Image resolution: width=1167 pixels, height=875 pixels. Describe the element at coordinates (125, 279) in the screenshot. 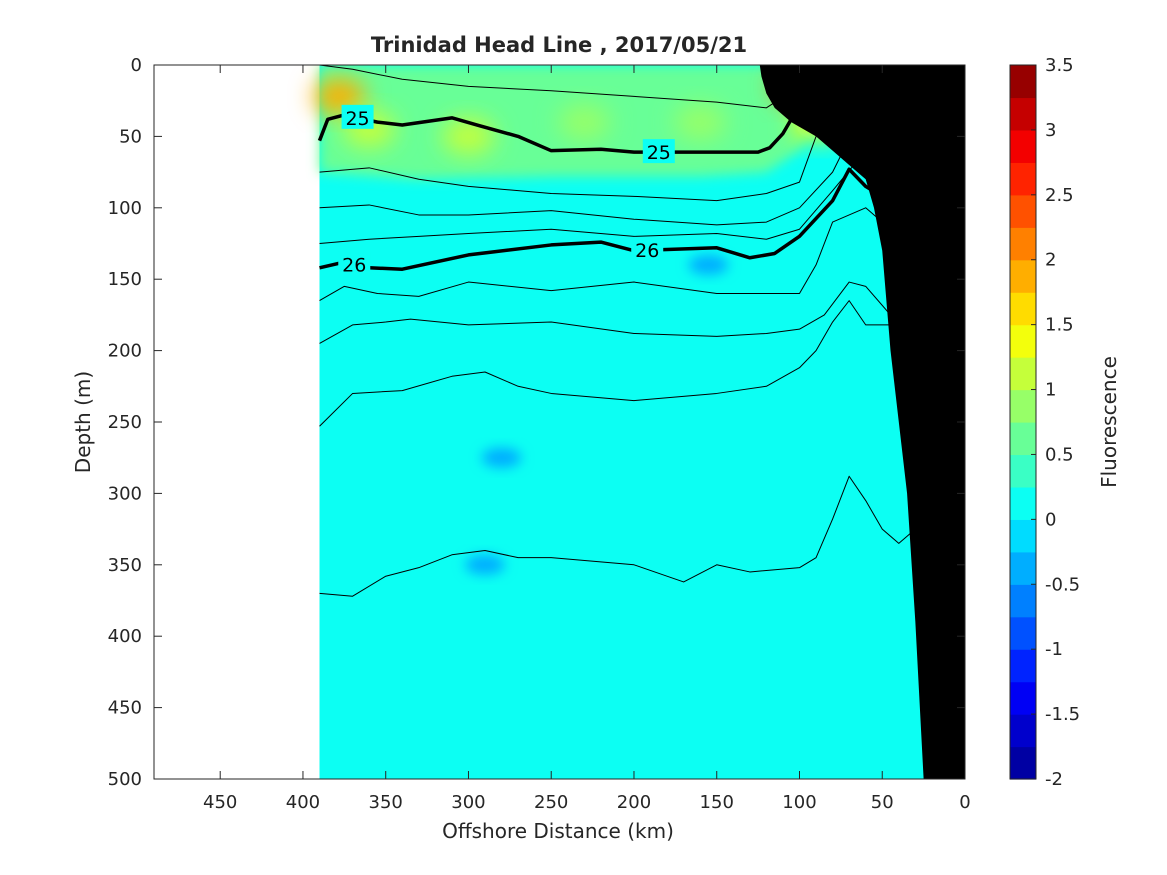

I see `y-tick-label: 150` at that location.